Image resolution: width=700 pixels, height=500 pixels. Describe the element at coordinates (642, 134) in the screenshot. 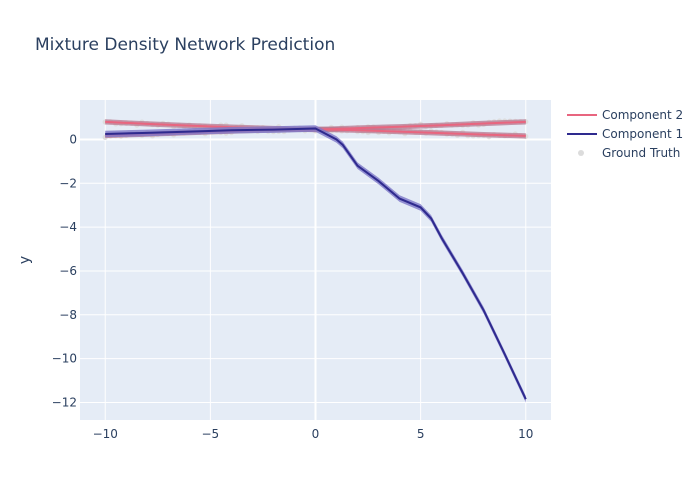

I see `legend-label: Component 1` at that location.